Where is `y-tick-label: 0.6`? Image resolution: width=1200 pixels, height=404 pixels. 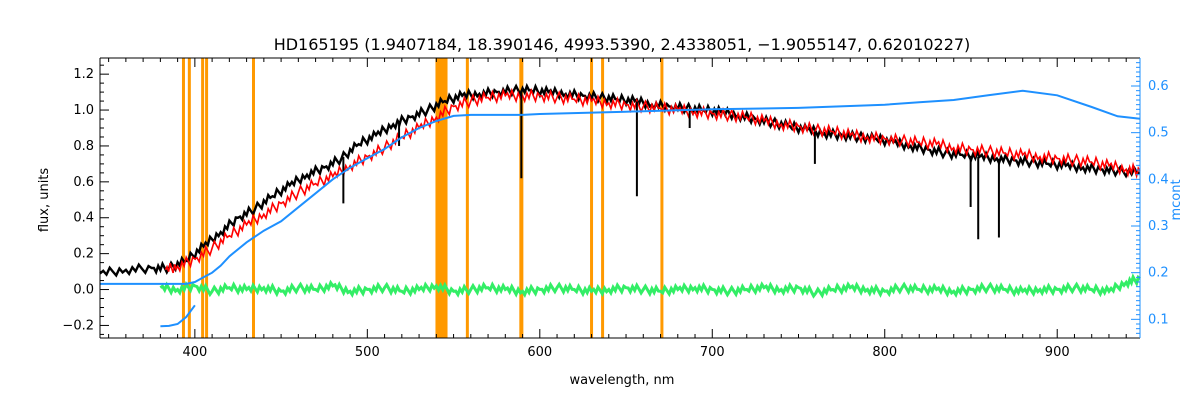 y-tick-label: 0.6 is located at coordinates (83, 182).